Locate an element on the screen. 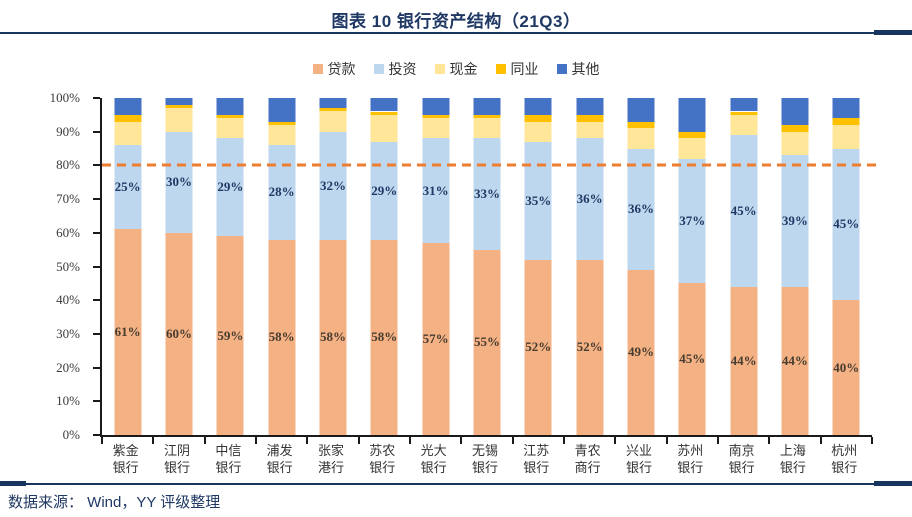  loan-pct-label: 61% is located at coordinates (127, 332).